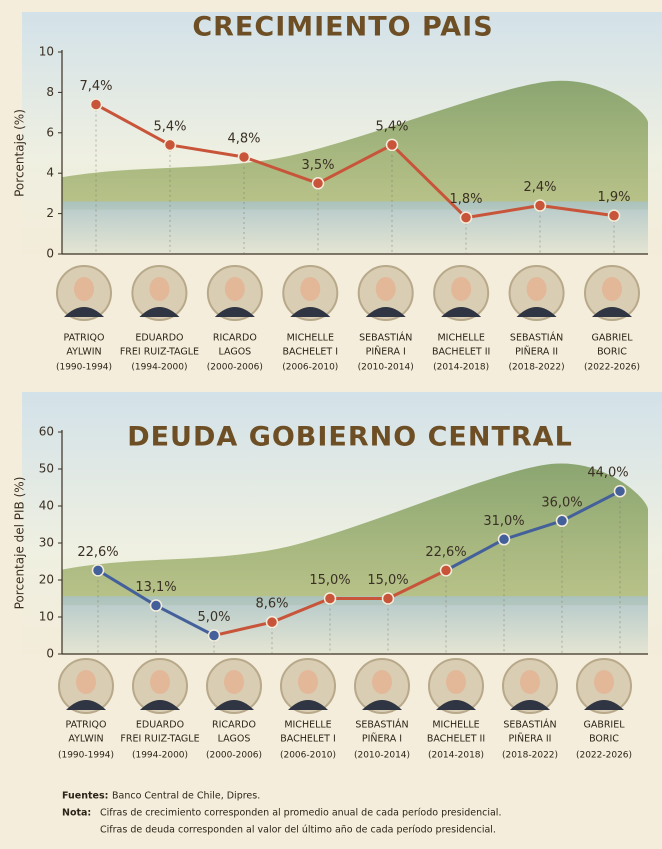  I want to click on data-label: 36,0%, so click(561, 502).